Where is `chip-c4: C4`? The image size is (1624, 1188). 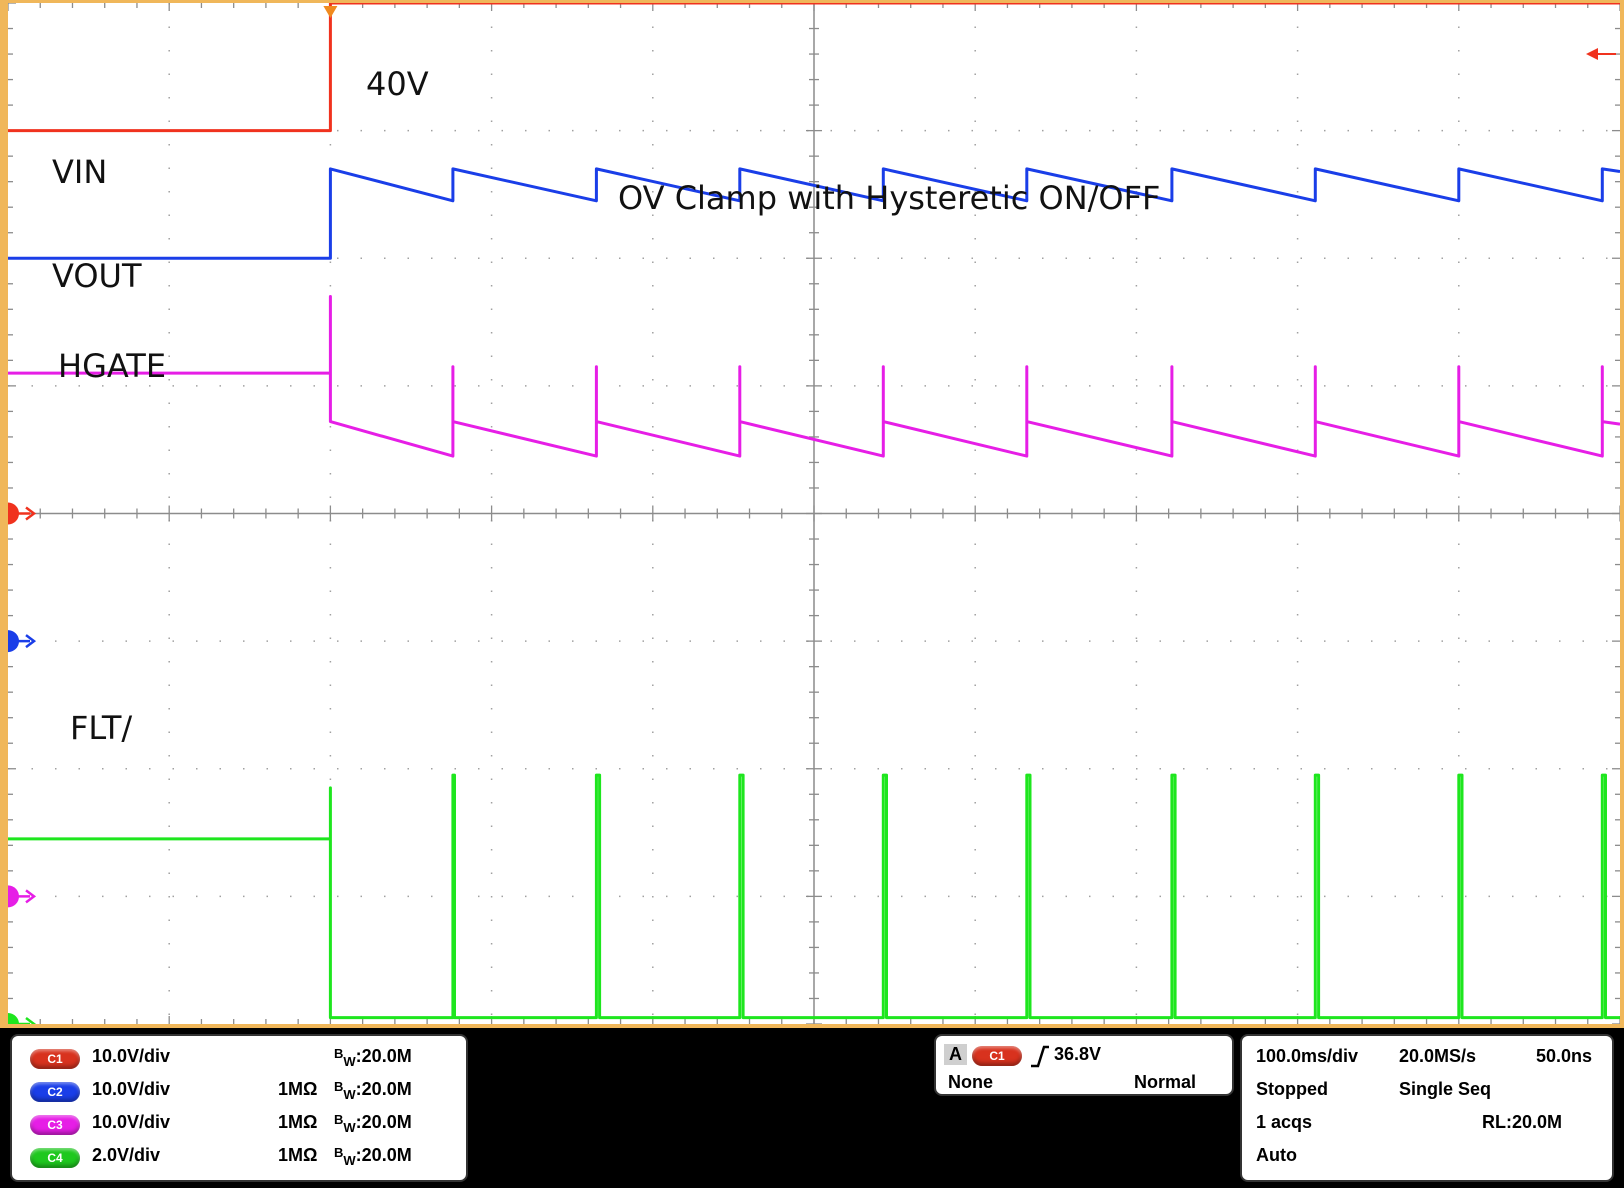
chip-c4: C4 is located at coordinates (55, 1158).